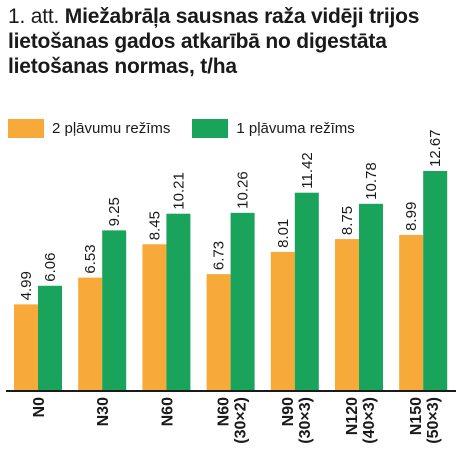  What do you see at coordinates (34, 16) in the screenshot?
I see `figure-number: 1. att.` at bounding box center [34, 16].